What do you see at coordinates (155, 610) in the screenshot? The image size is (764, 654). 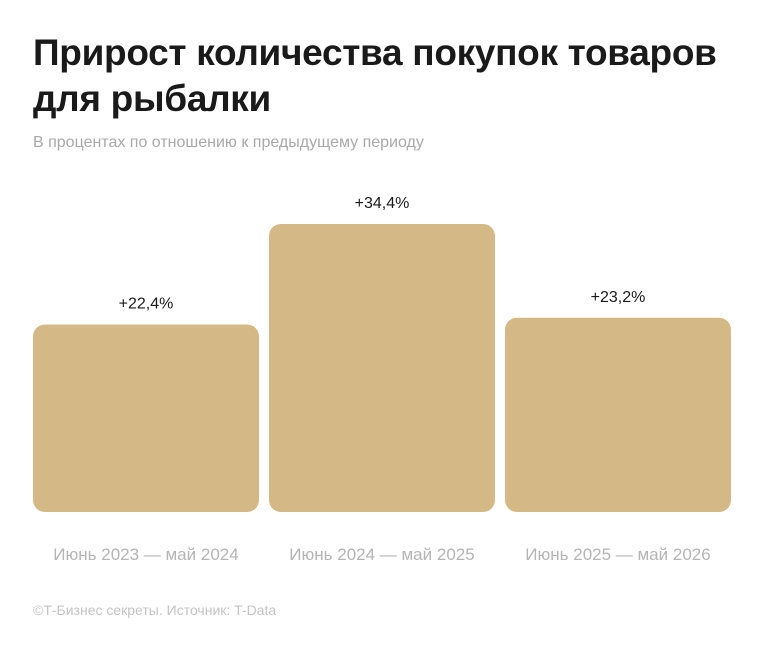 I see `source-note: ©Т-Бизнес секреты. Источник: T-Data` at bounding box center [155, 610].